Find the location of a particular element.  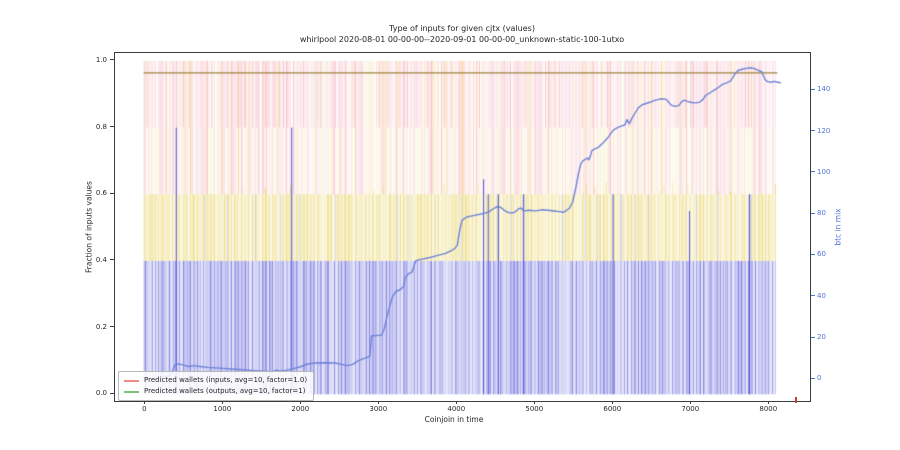

x-tick-label: 1000 is located at coordinates (222, 409).